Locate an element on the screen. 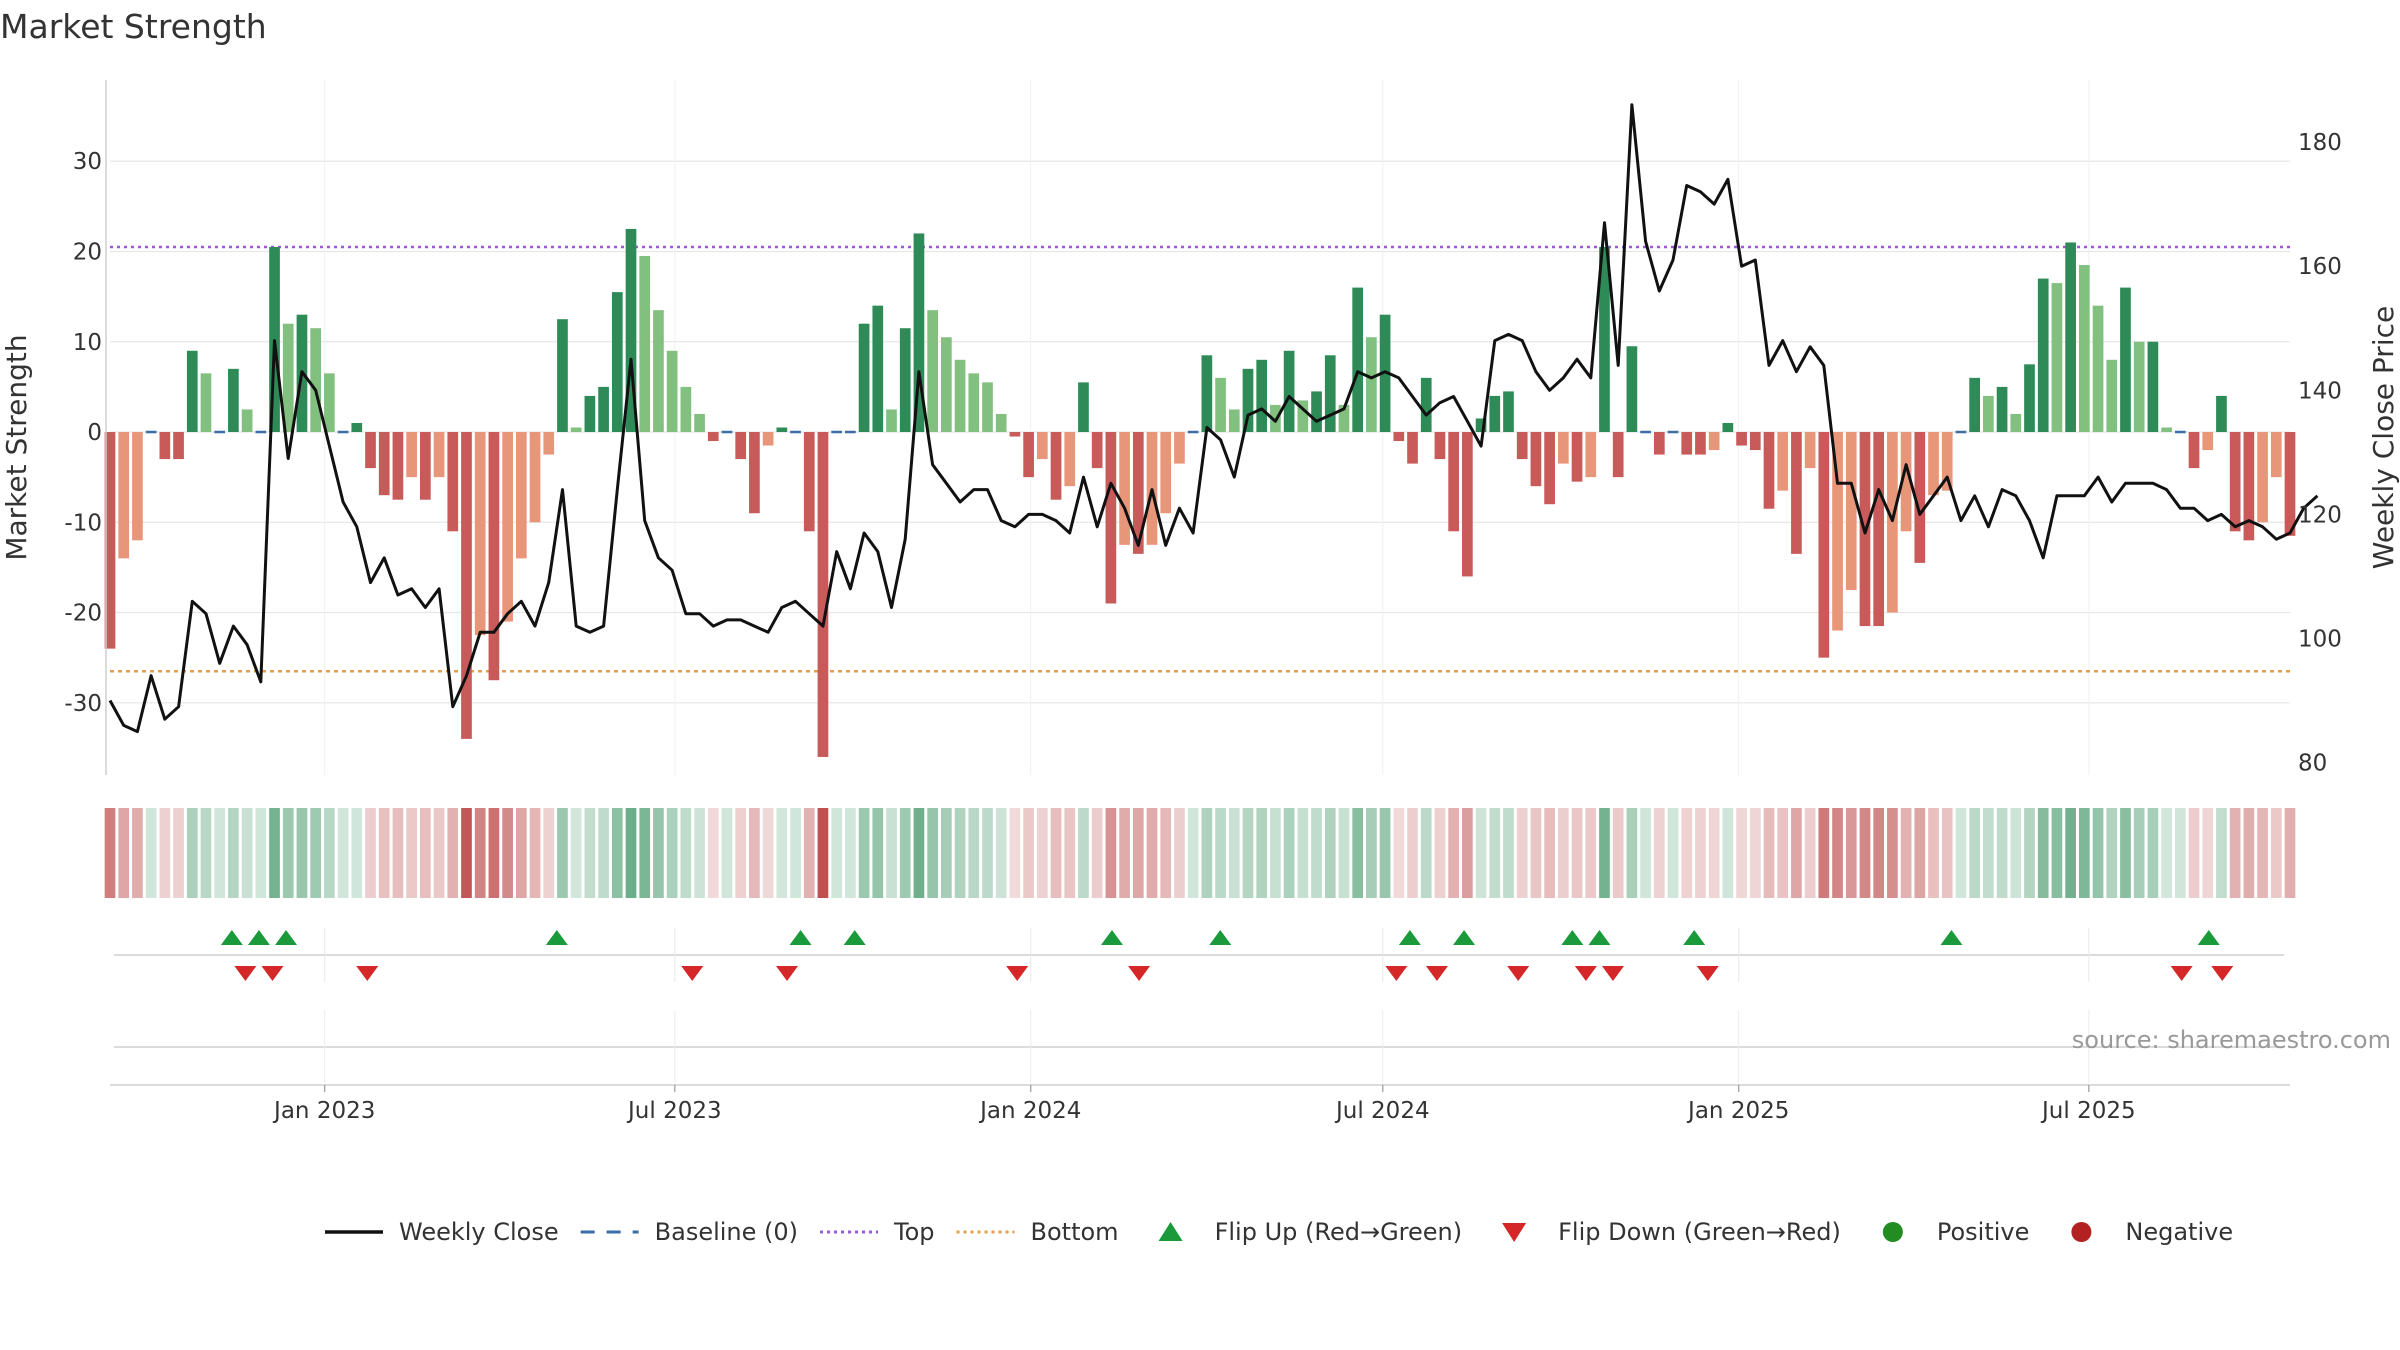 The image size is (2400, 1350). y-left-tick-label: -20 is located at coordinates (83, 614).